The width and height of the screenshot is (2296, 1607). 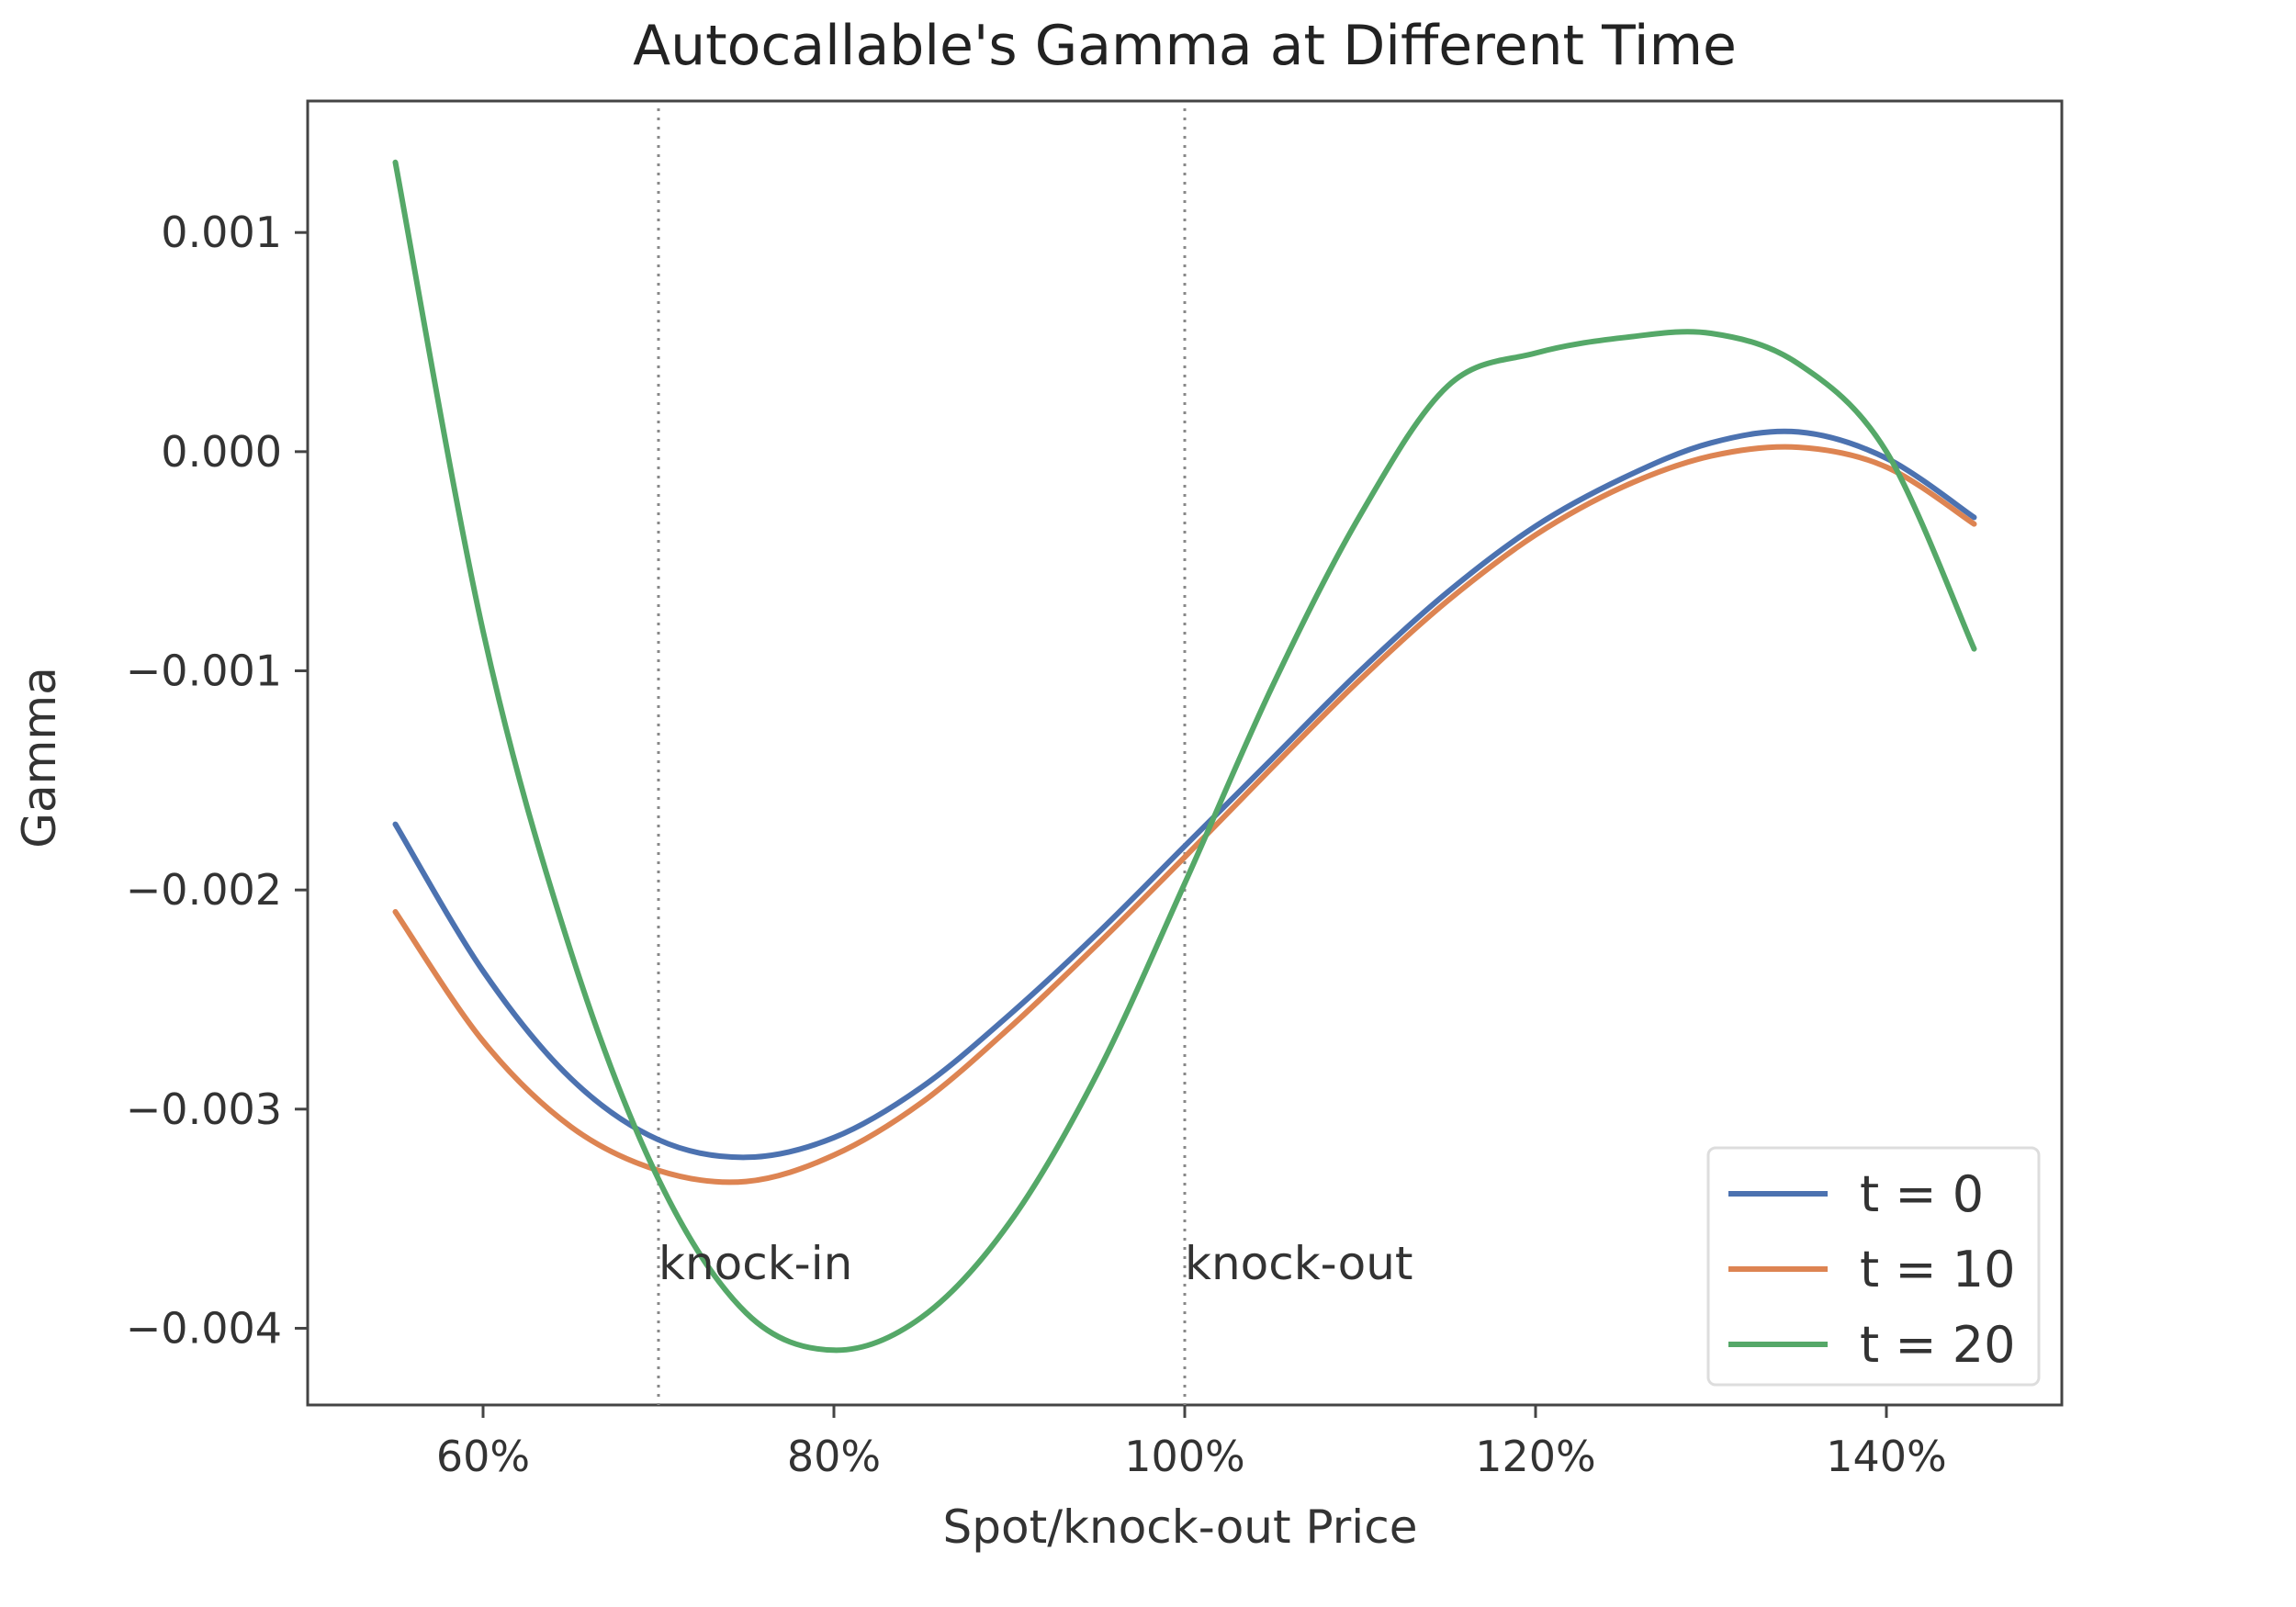 What do you see at coordinates (1036, 1263) in the screenshot?
I see `annotations: knock-in knock-out` at bounding box center [1036, 1263].